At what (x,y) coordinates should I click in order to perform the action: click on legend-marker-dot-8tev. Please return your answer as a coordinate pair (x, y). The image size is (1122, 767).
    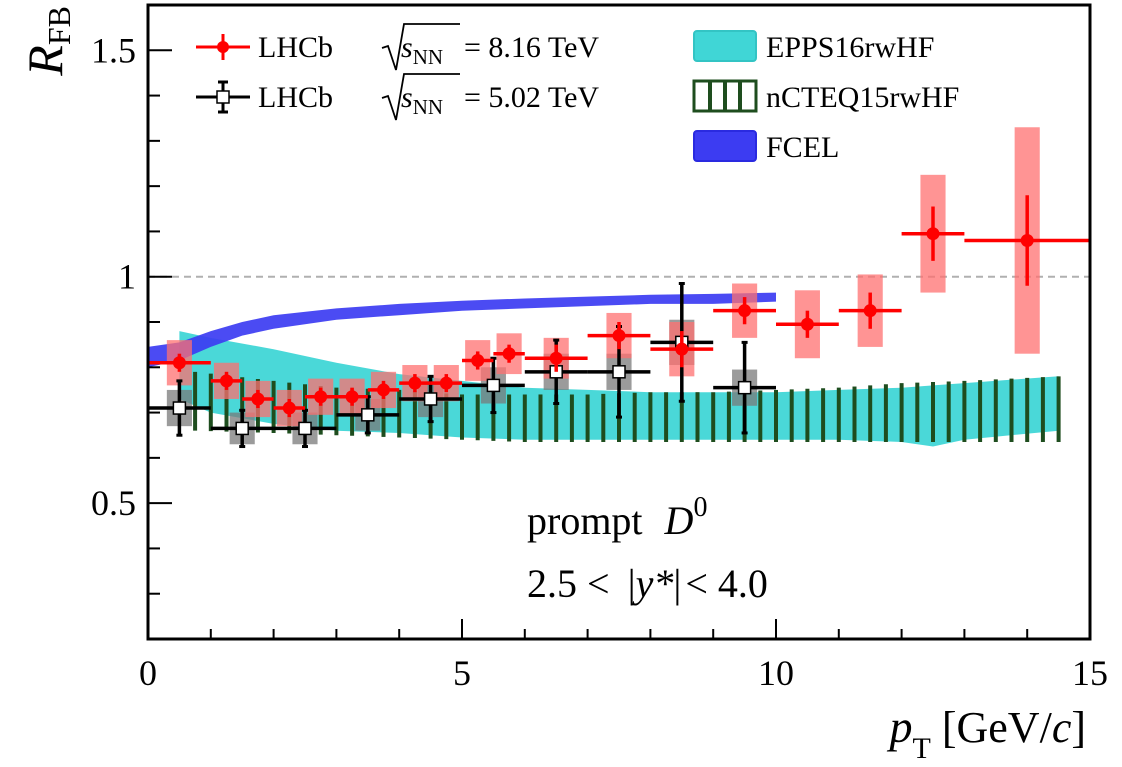
    Looking at the image, I should click on (223, 47).